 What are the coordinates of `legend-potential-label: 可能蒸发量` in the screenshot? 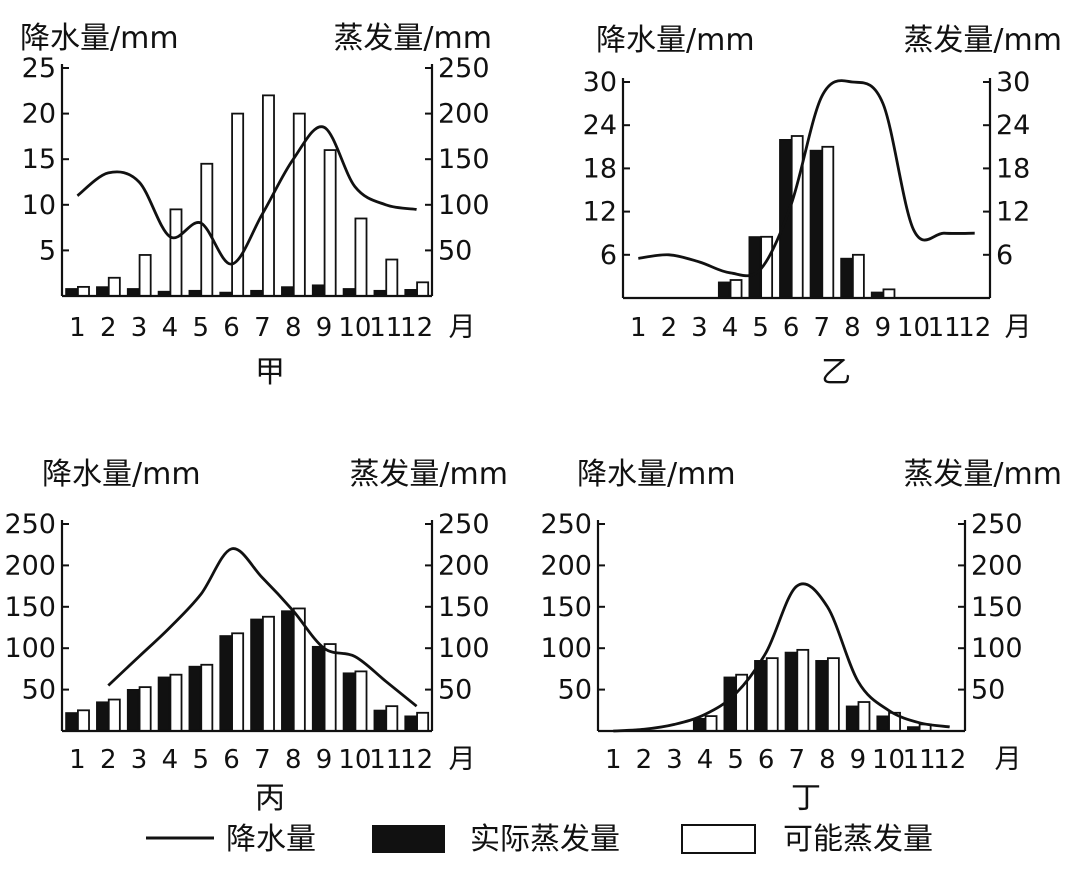 It's located at (858, 839).